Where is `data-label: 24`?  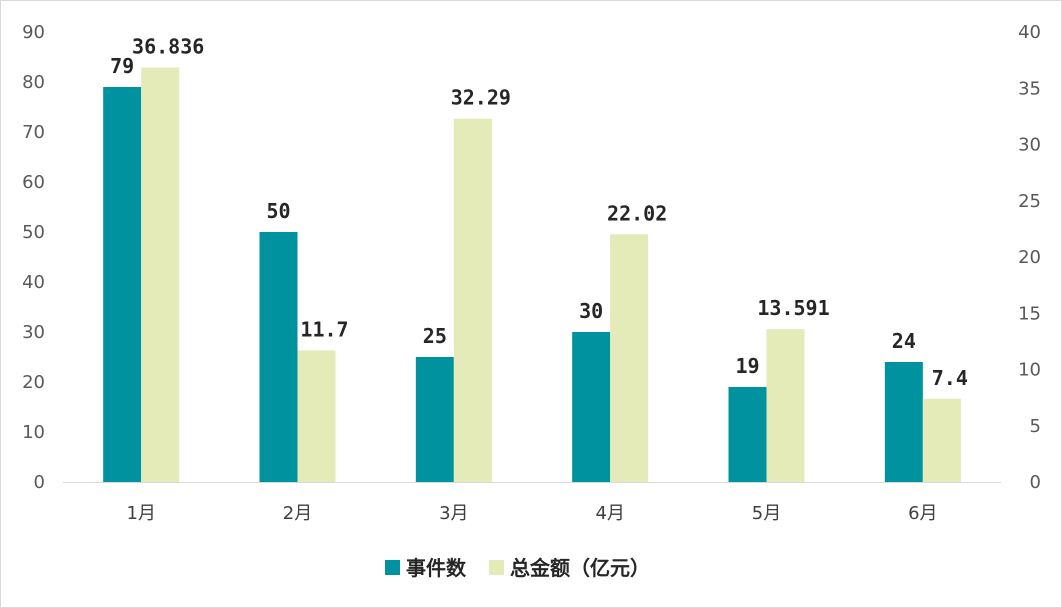 data-label: 24 is located at coordinates (904, 341).